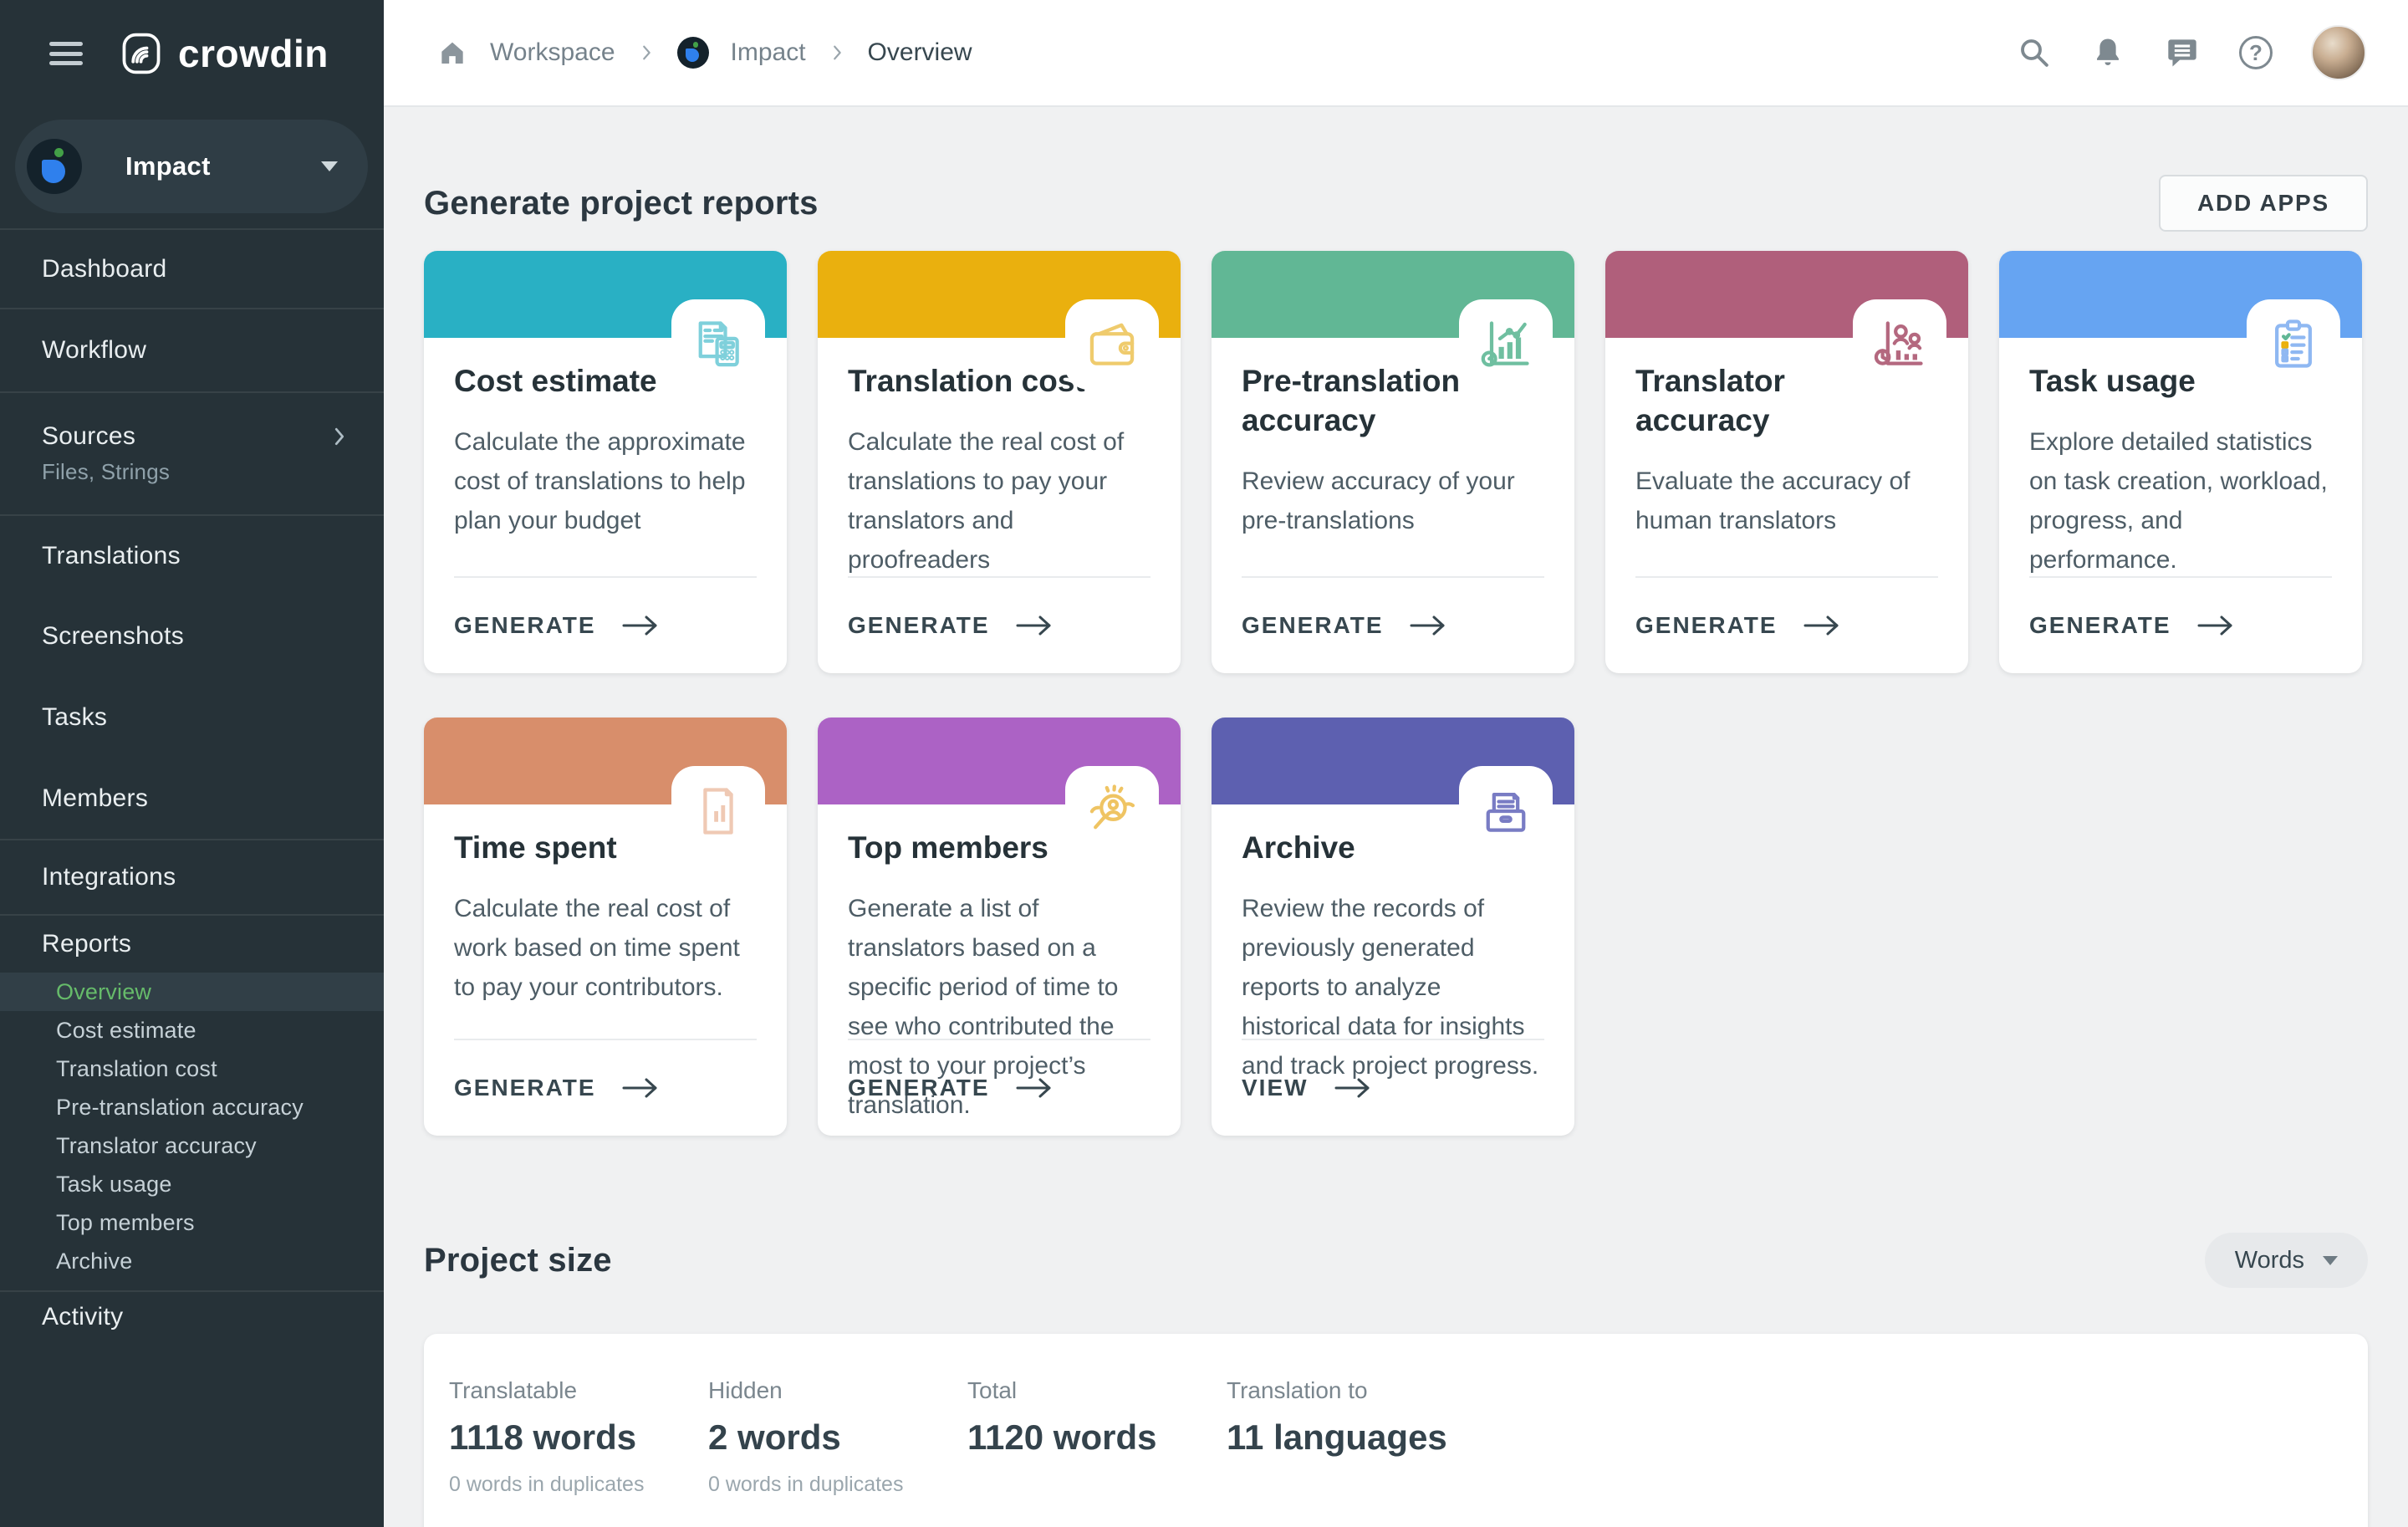  I want to click on project-avatar, so click(54, 167).